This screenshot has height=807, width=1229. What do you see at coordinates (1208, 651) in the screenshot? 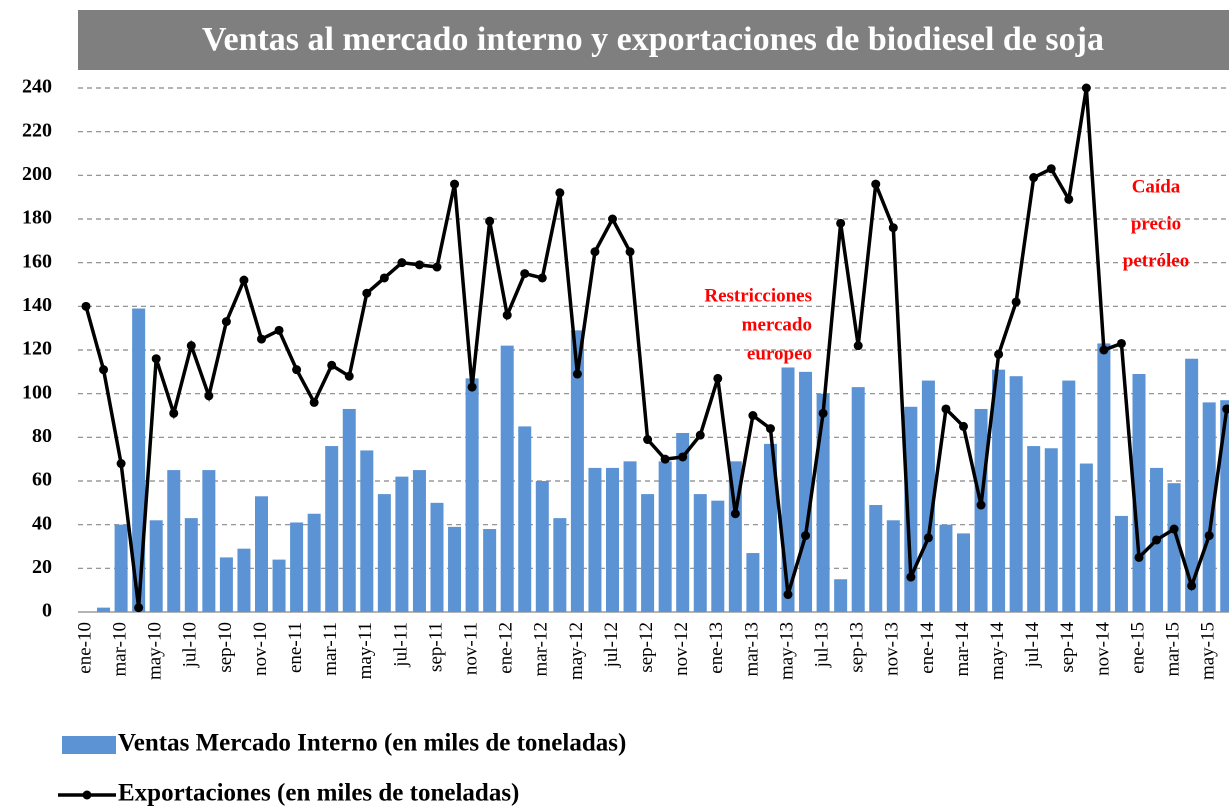
I see `x-tick-label: may-15` at bounding box center [1208, 651].